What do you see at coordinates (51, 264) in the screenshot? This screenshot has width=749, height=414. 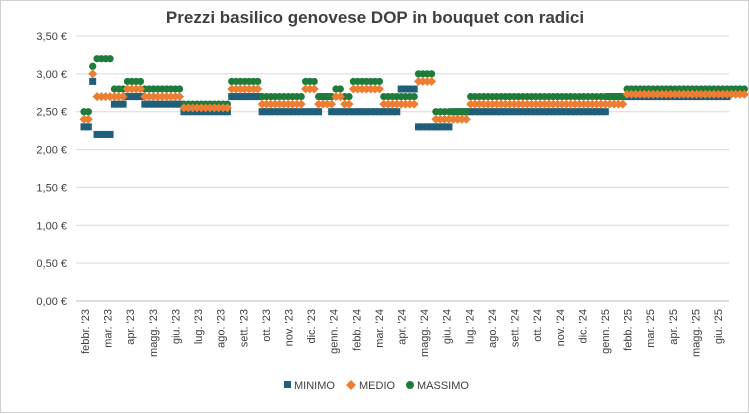 I see `y-tick-label: 0,50 €` at bounding box center [51, 264].